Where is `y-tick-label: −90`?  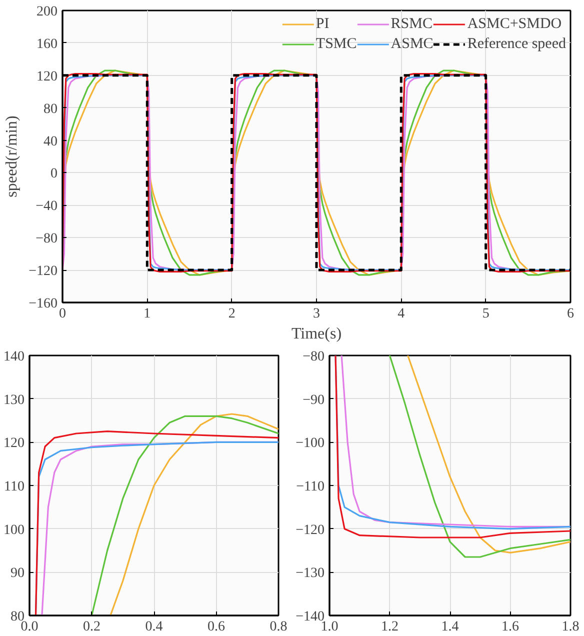
y-tick-label: −90 is located at coordinates (313, 400).